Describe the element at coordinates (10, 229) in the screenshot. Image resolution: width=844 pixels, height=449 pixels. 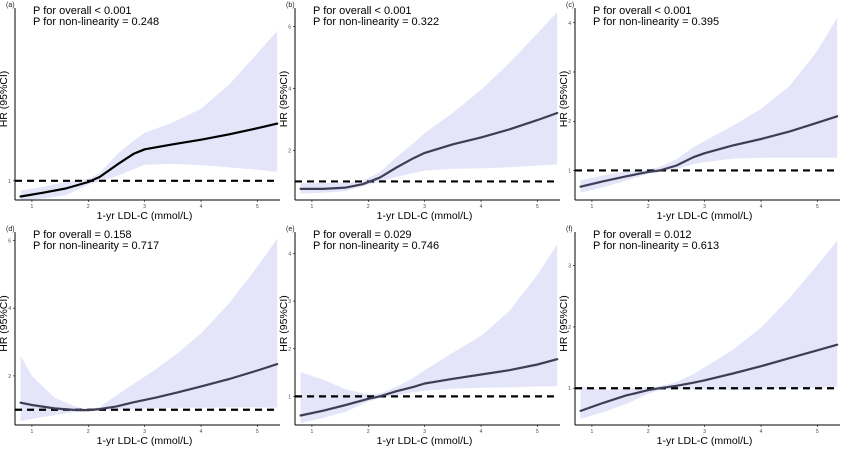
I see `panel-tag: (d)` at that location.